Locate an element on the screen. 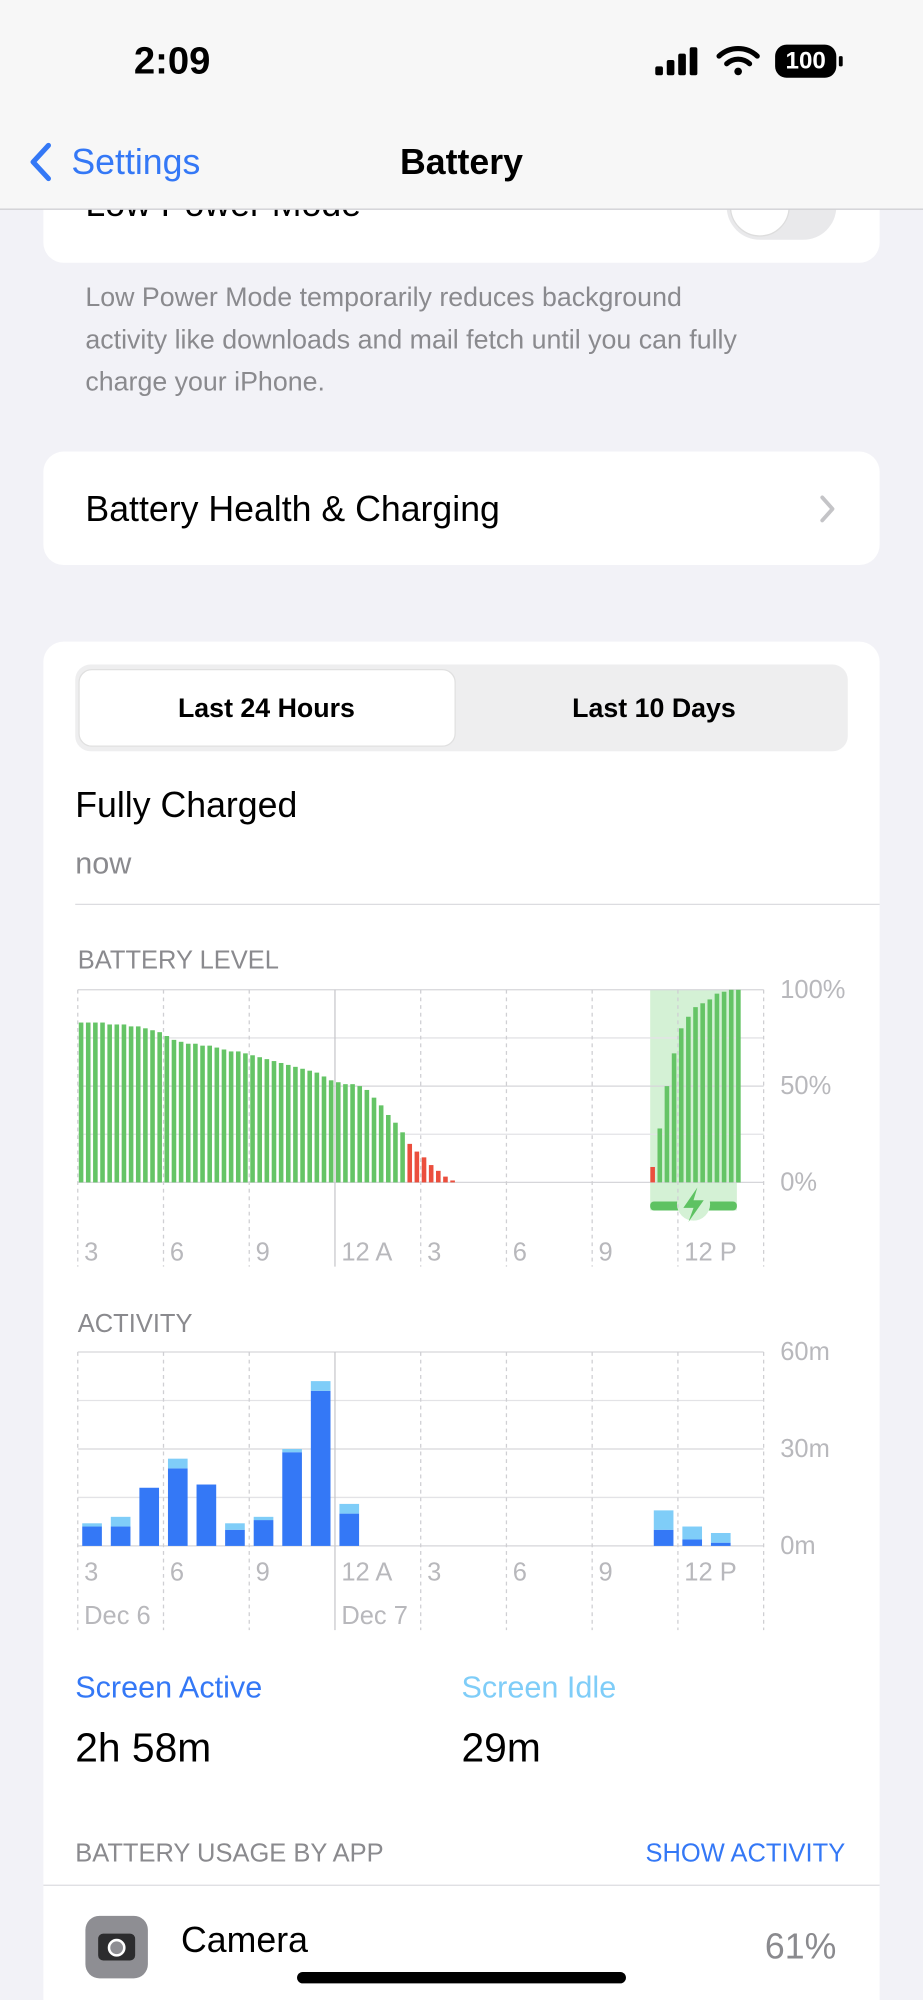 This screenshot has height=2000, width=923. chart-title: BATTERY LEVEL is located at coordinates (178, 960).